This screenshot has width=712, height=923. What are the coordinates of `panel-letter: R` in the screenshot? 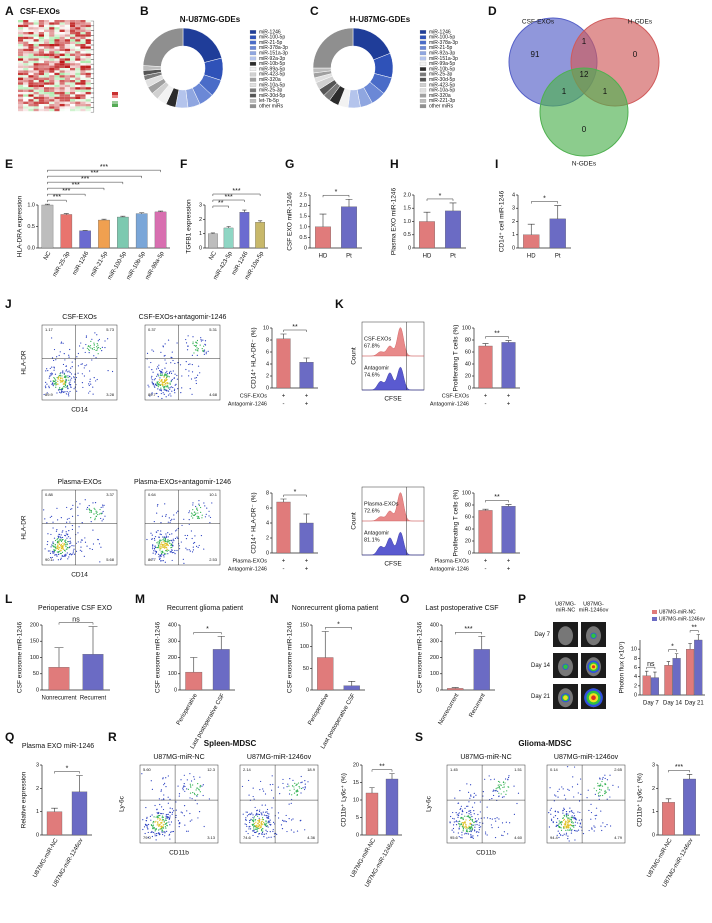 It's located at (112, 737).